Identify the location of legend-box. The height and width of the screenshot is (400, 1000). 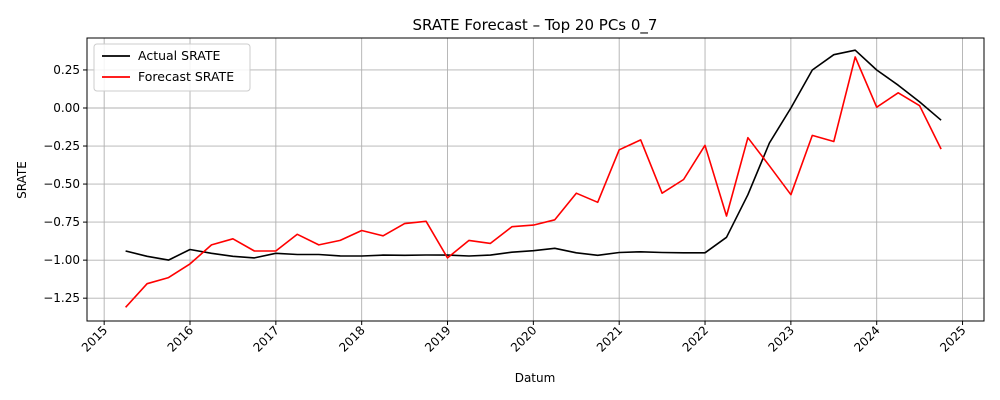
(172, 67).